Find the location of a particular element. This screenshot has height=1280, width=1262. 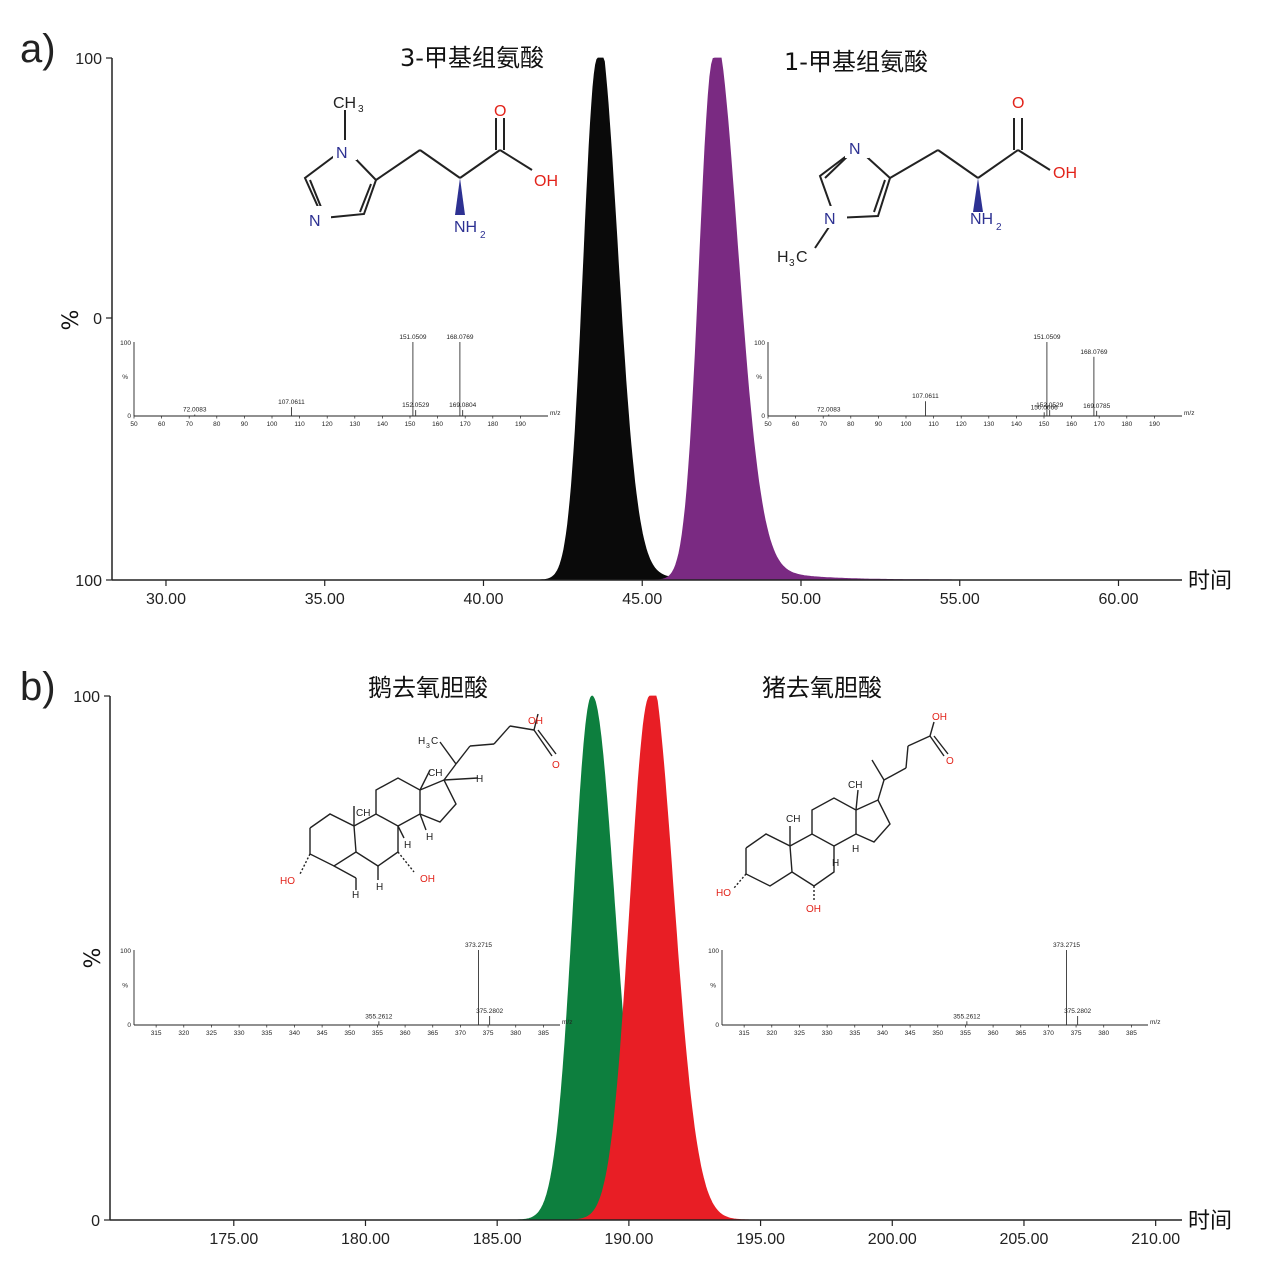

panel-a-ytick-mid: 0 is located at coordinates (97, 319).